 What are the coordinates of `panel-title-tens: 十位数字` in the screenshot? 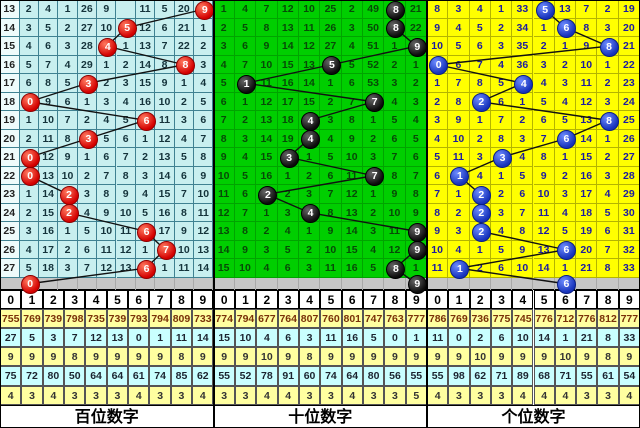 It's located at (320, 416).